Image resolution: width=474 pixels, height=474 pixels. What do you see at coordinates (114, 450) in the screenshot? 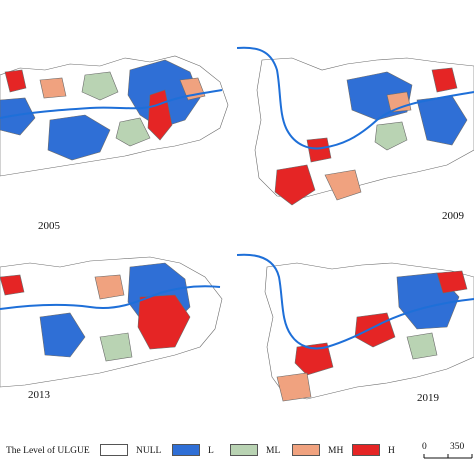
I see `legend-swatch-null` at bounding box center [114, 450].